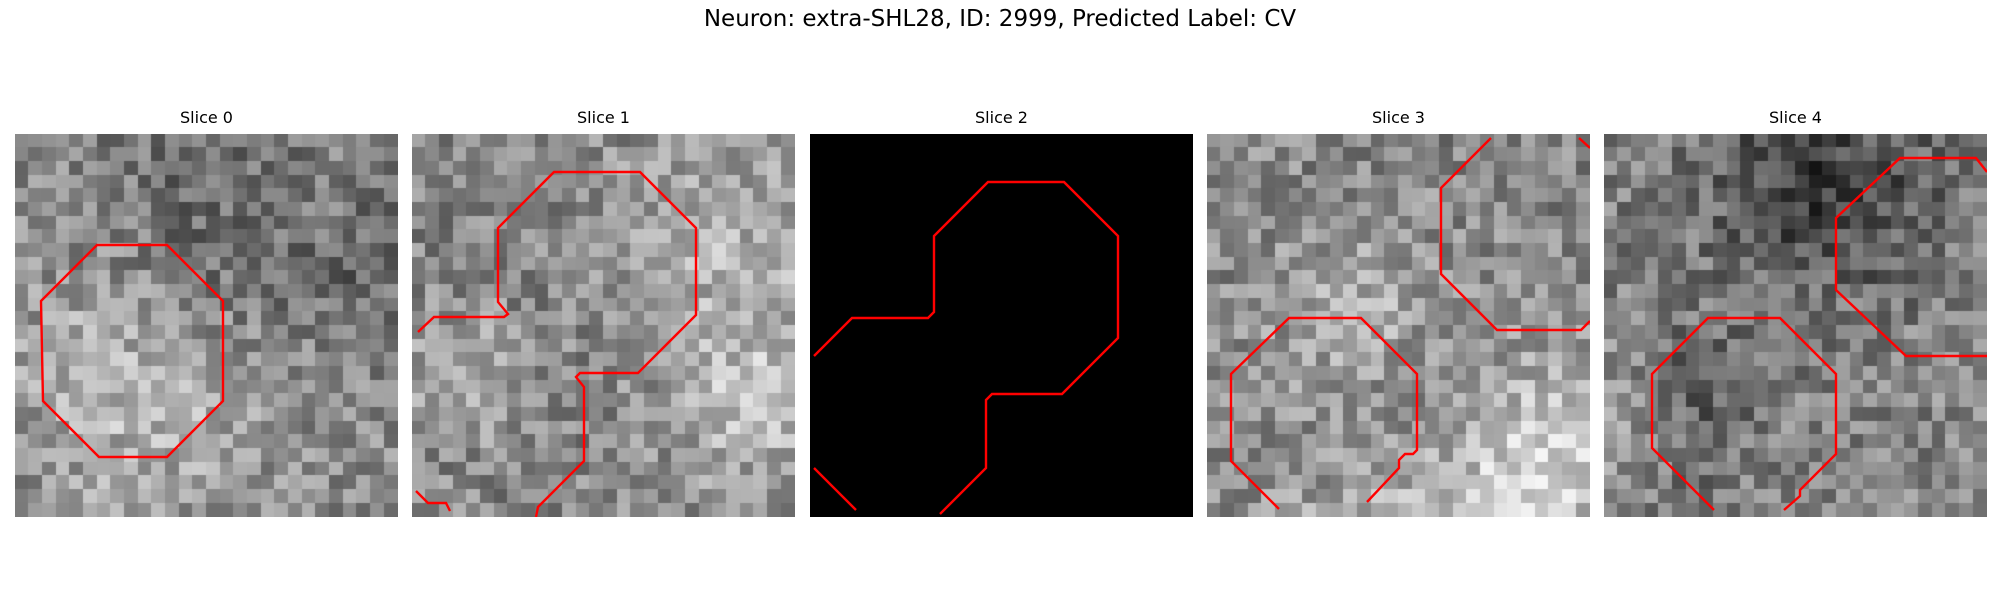 The width and height of the screenshot is (2000, 600). I want to click on slice-title: Slice 2, so click(1001, 117).